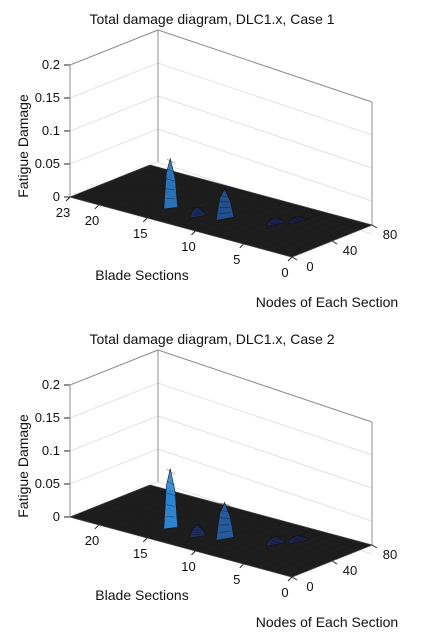  What do you see at coordinates (265, 66) in the screenshot?
I see `top-back-edge` at bounding box center [265, 66].